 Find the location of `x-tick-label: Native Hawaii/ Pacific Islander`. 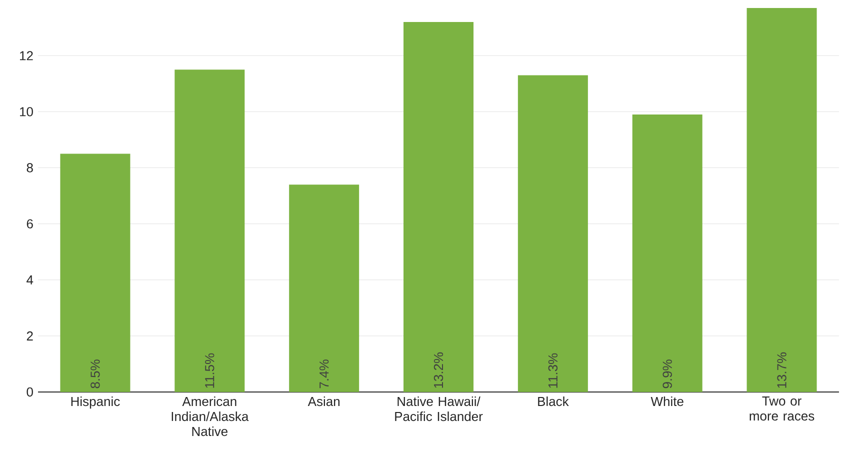

x-tick-label: Native Hawaii/ Pacific Islander is located at coordinates (439, 409).